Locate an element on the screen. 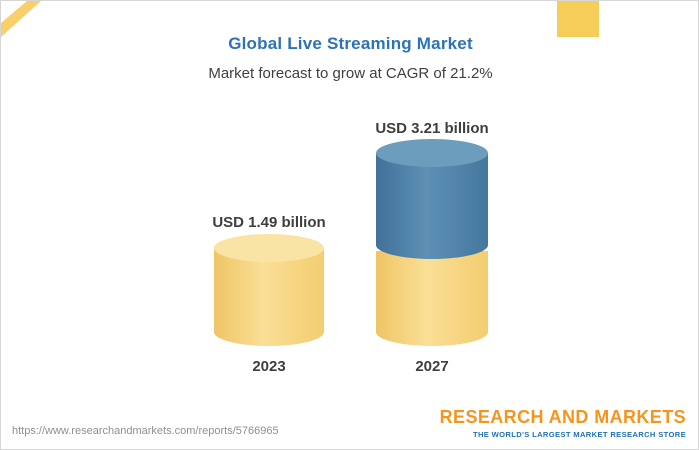 This screenshot has width=699, height=450. bar-2027-cylinder-top is located at coordinates (432, 153).